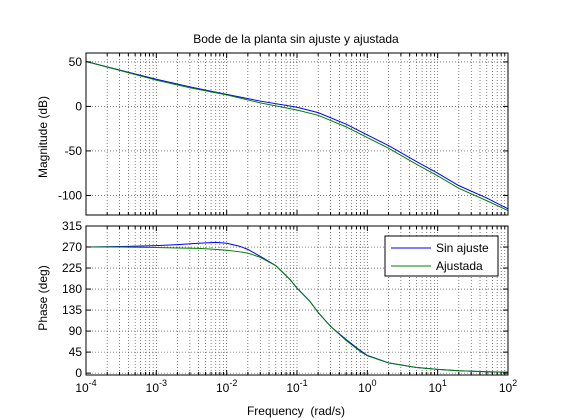 This screenshot has height=420, width=561. I want to click on phase-y-tick-label: 225, so click(72, 268).